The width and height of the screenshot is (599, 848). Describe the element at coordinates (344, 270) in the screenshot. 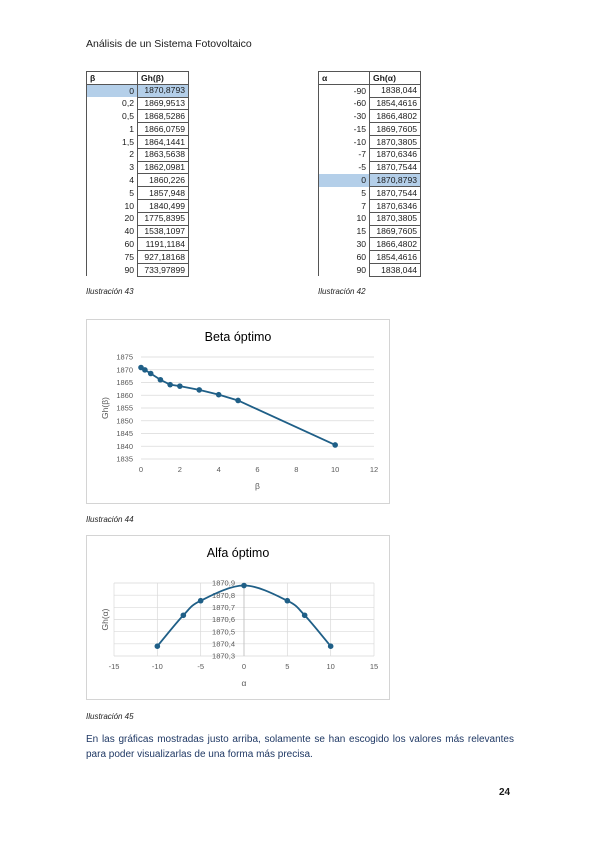

I see `alpha-table-cell: 90` at that location.